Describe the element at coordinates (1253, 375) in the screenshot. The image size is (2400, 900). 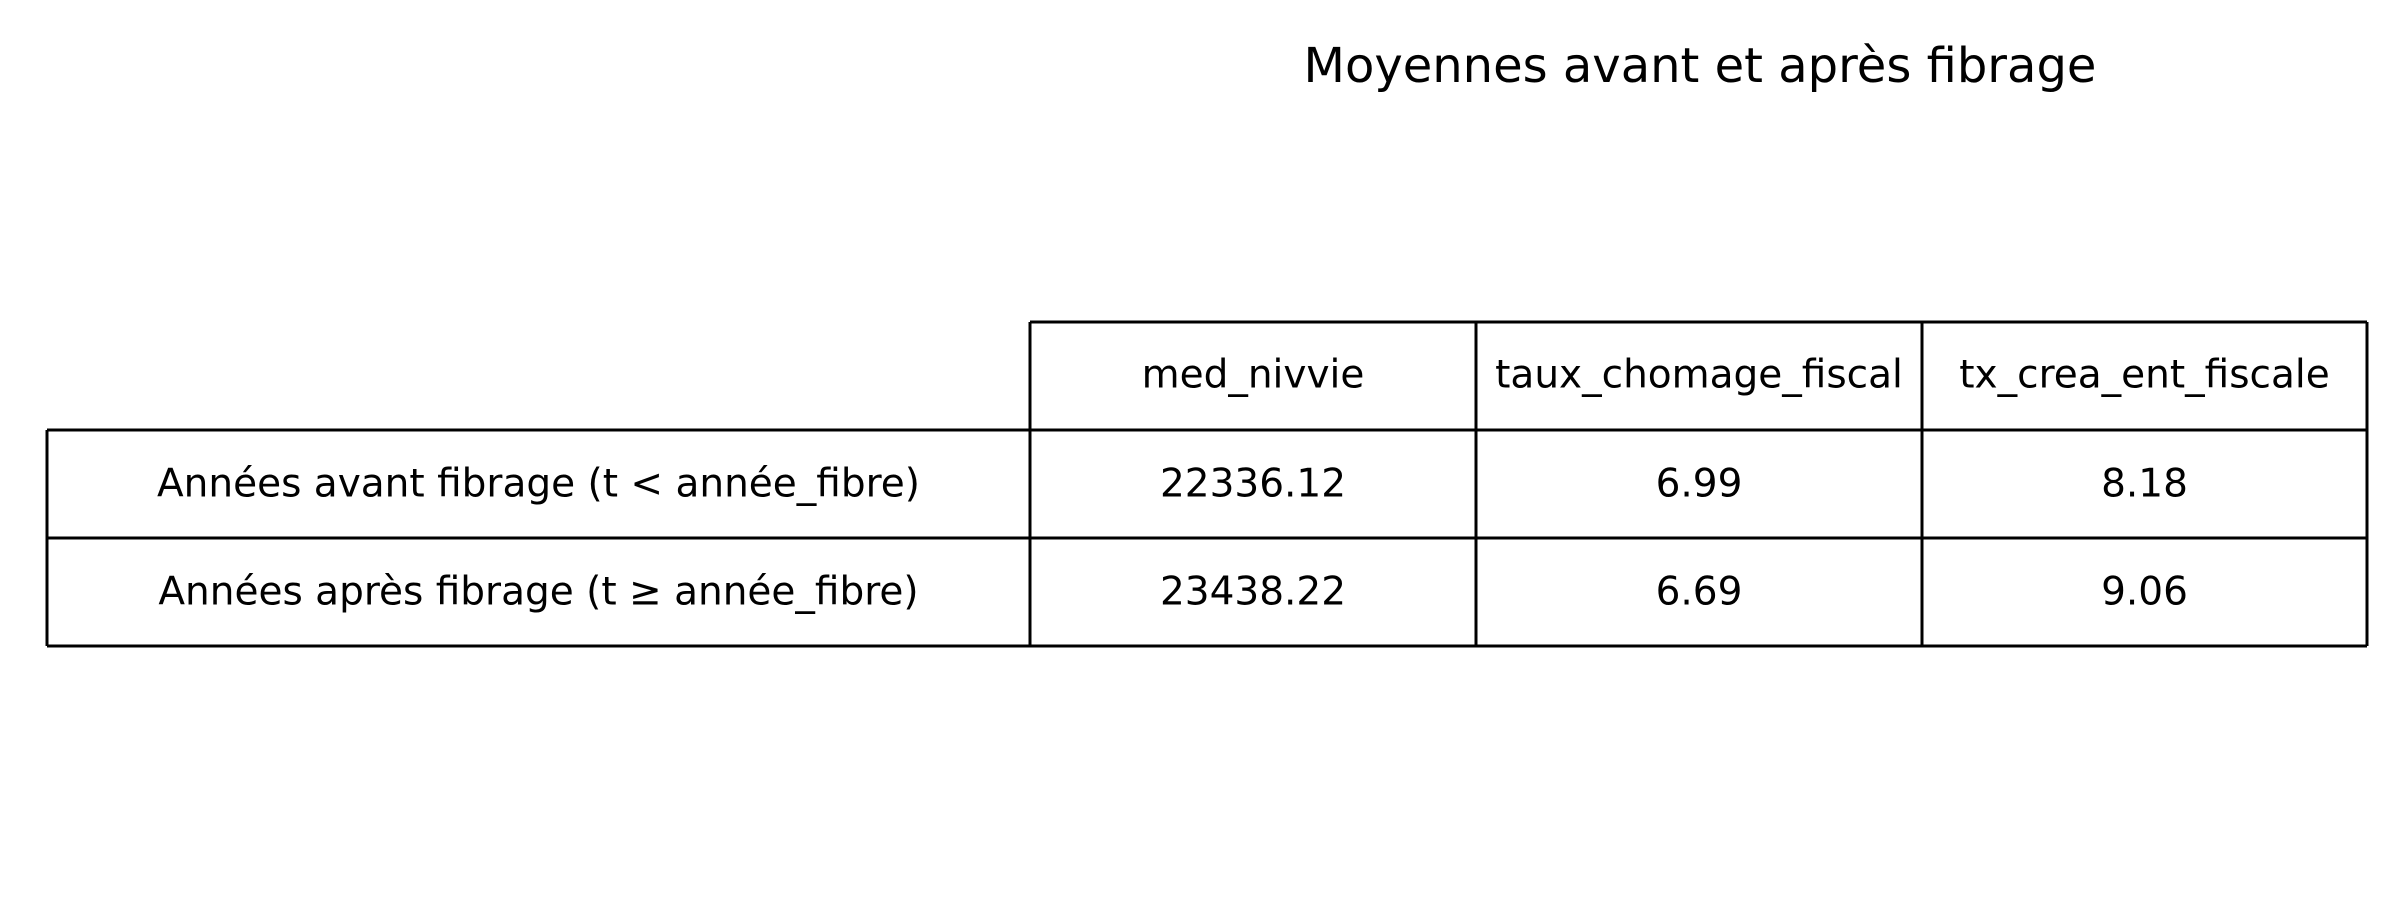
I see `column-header: med_nivvie` at that location.